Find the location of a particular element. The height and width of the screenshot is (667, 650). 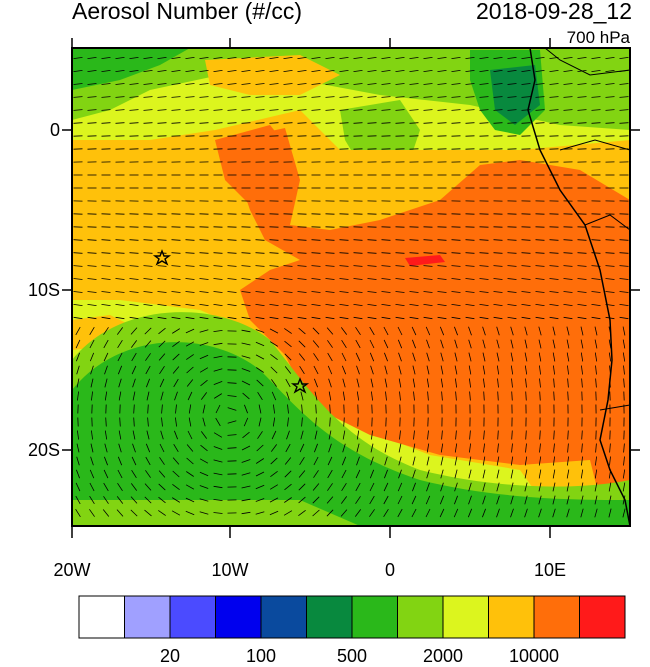

pressure-level: 700 hPa is located at coordinates (598, 37).